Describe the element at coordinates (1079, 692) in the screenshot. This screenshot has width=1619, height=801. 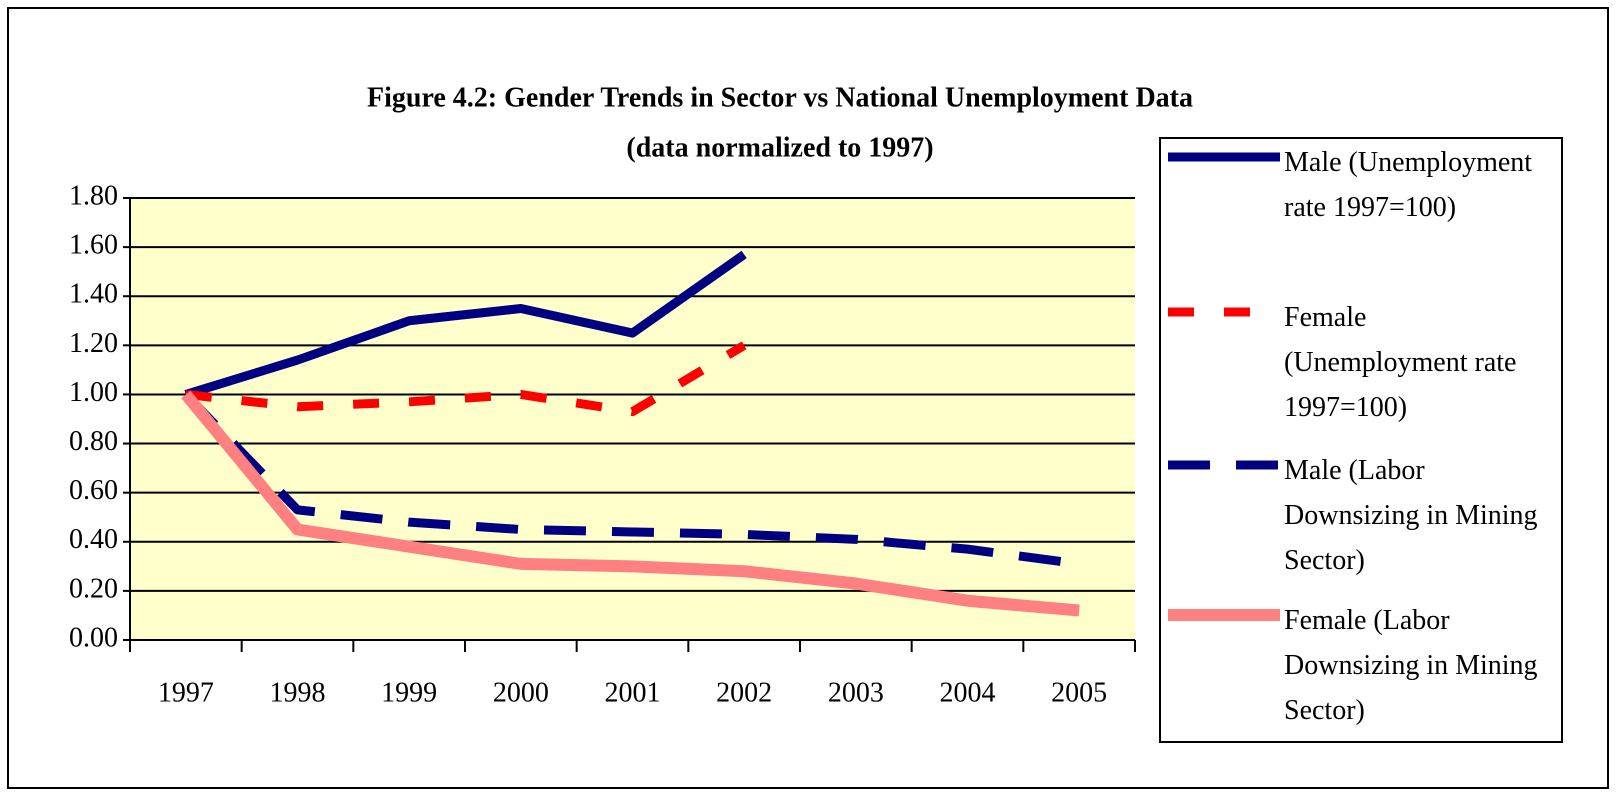
I see `x-tick-label: 2005` at that location.